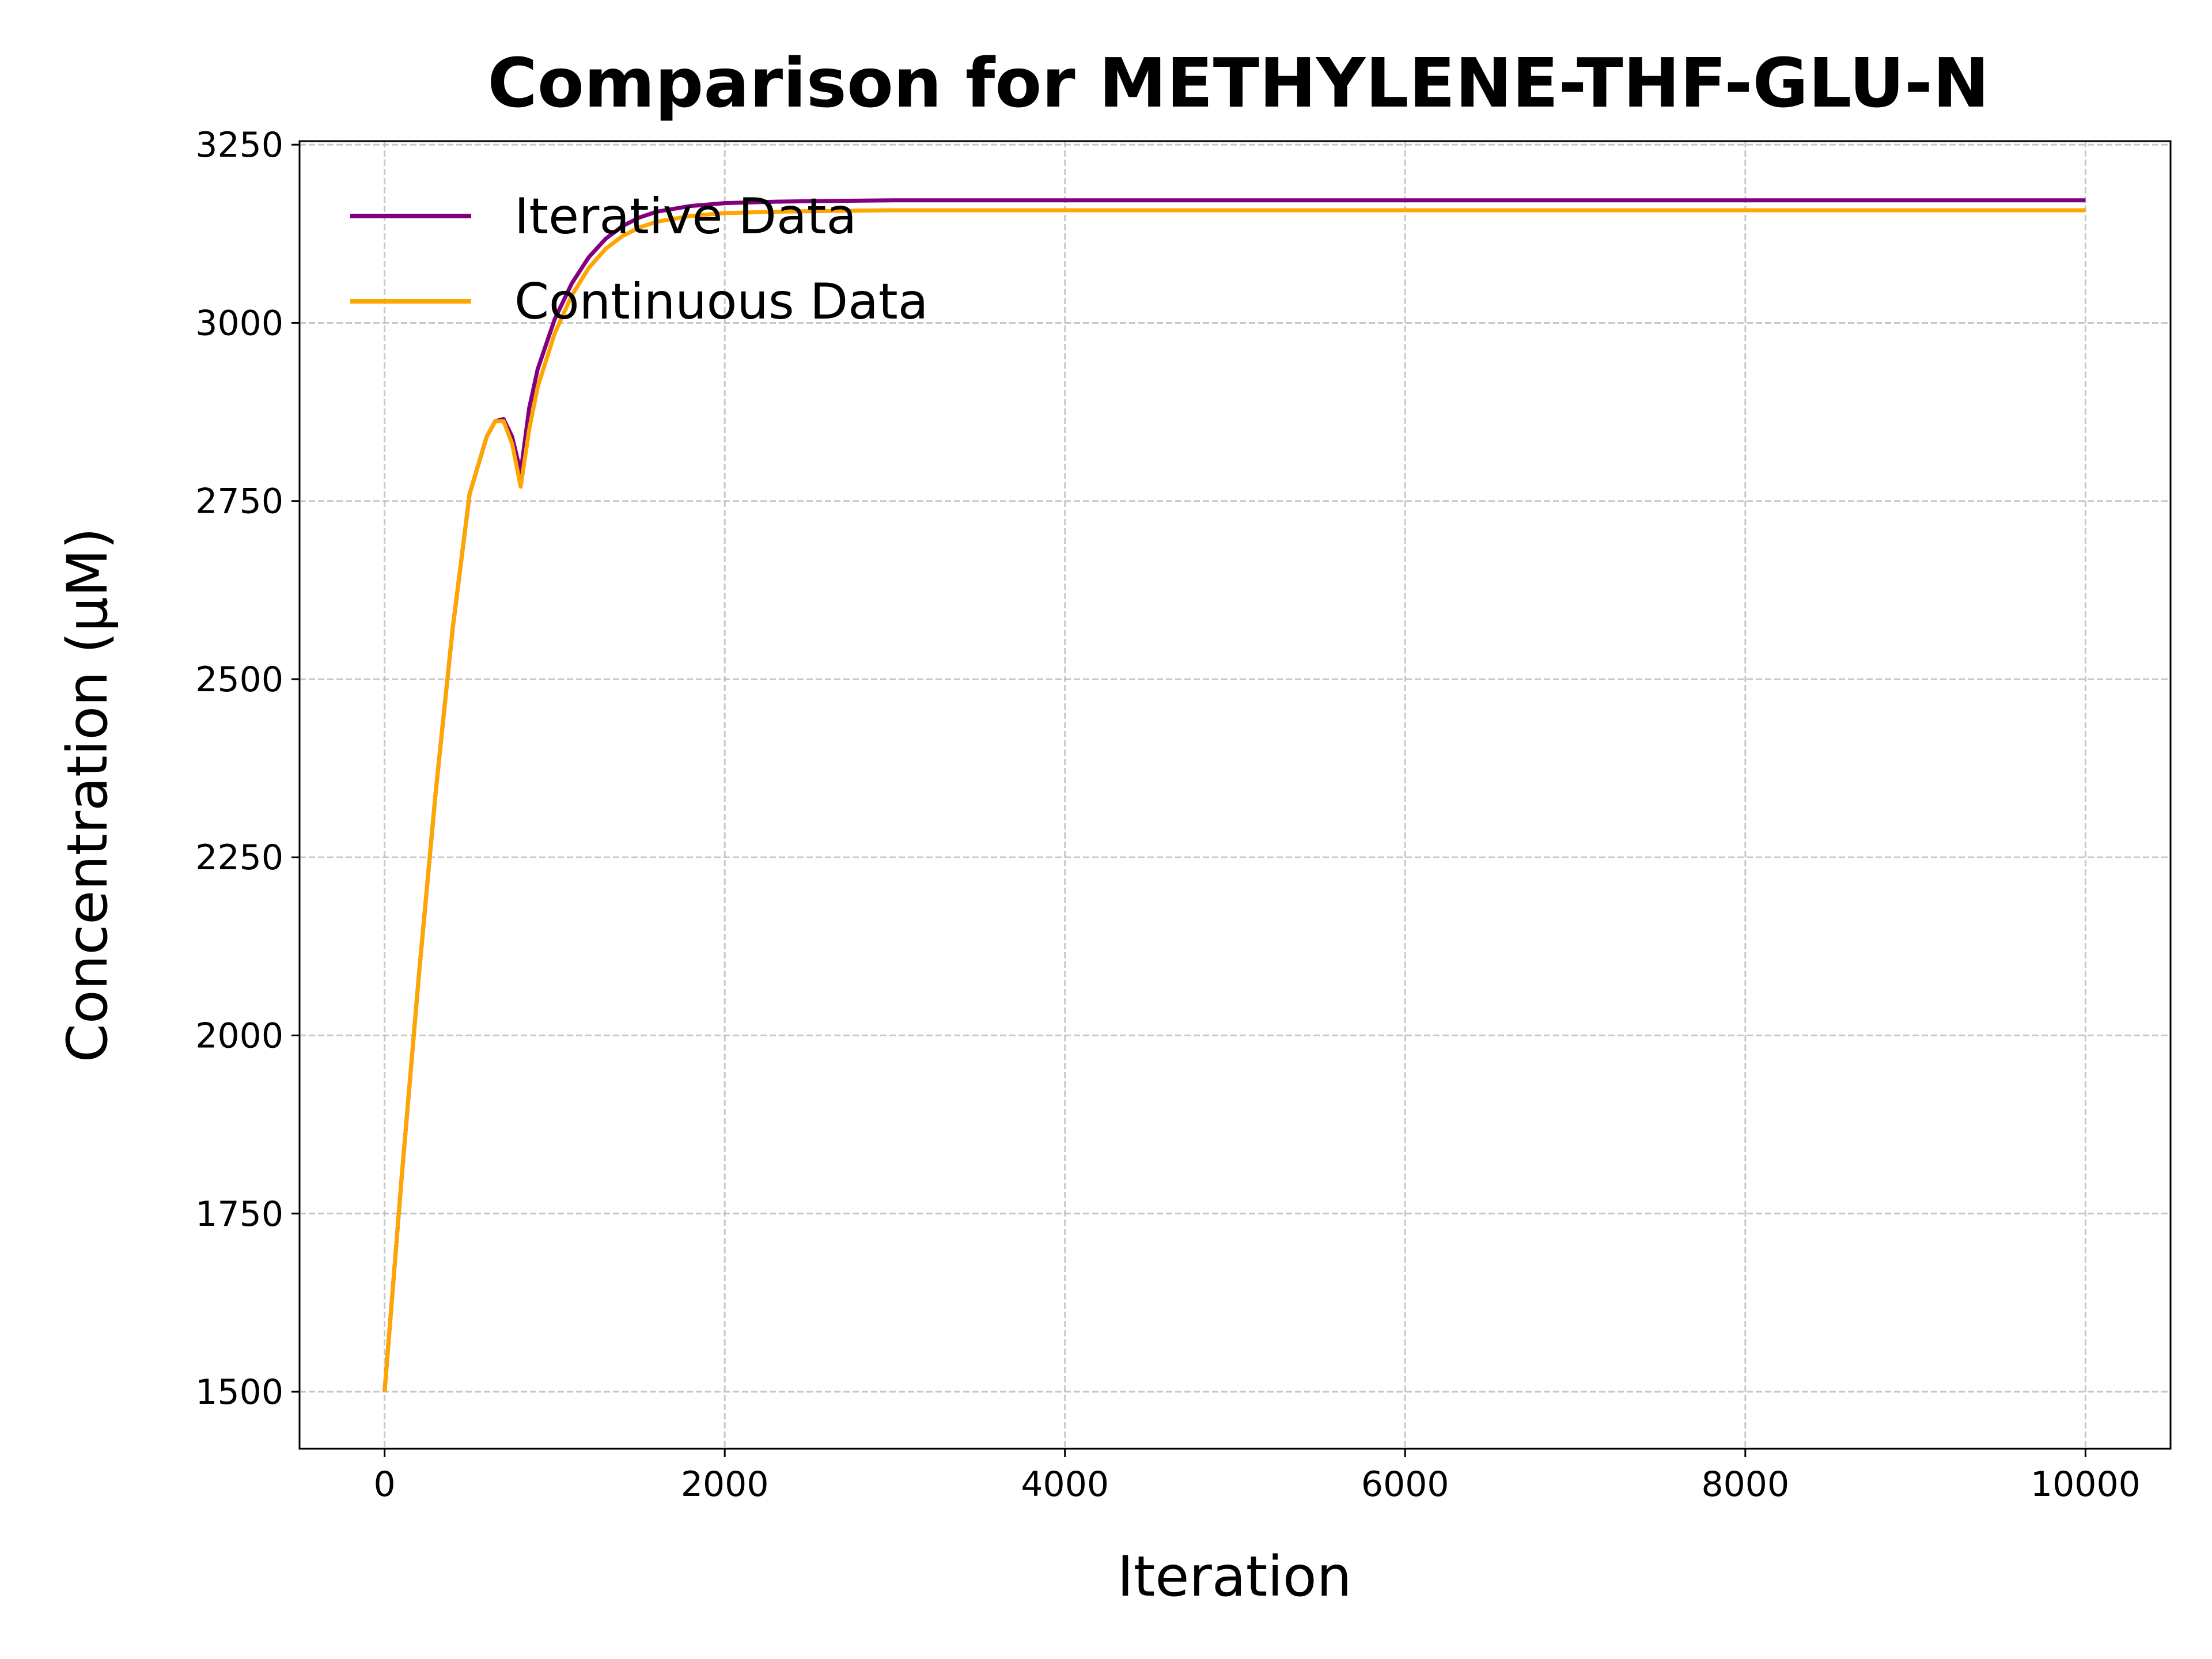 This screenshot has height=1659, width=2212. Describe the element at coordinates (1405, 1484) in the screenshot. I see `x-tick-label: 6000` at that location.